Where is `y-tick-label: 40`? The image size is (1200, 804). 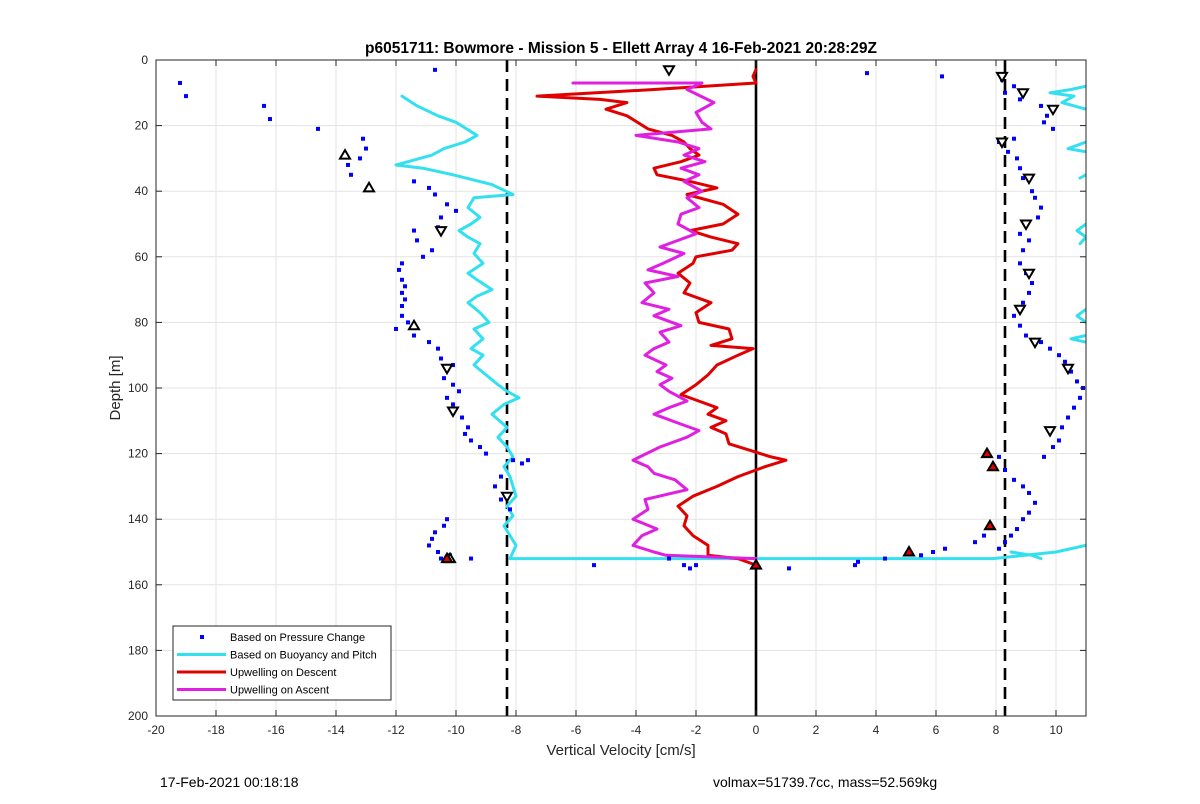 y-tick-label: 40 is located at coordinates (142, 191).